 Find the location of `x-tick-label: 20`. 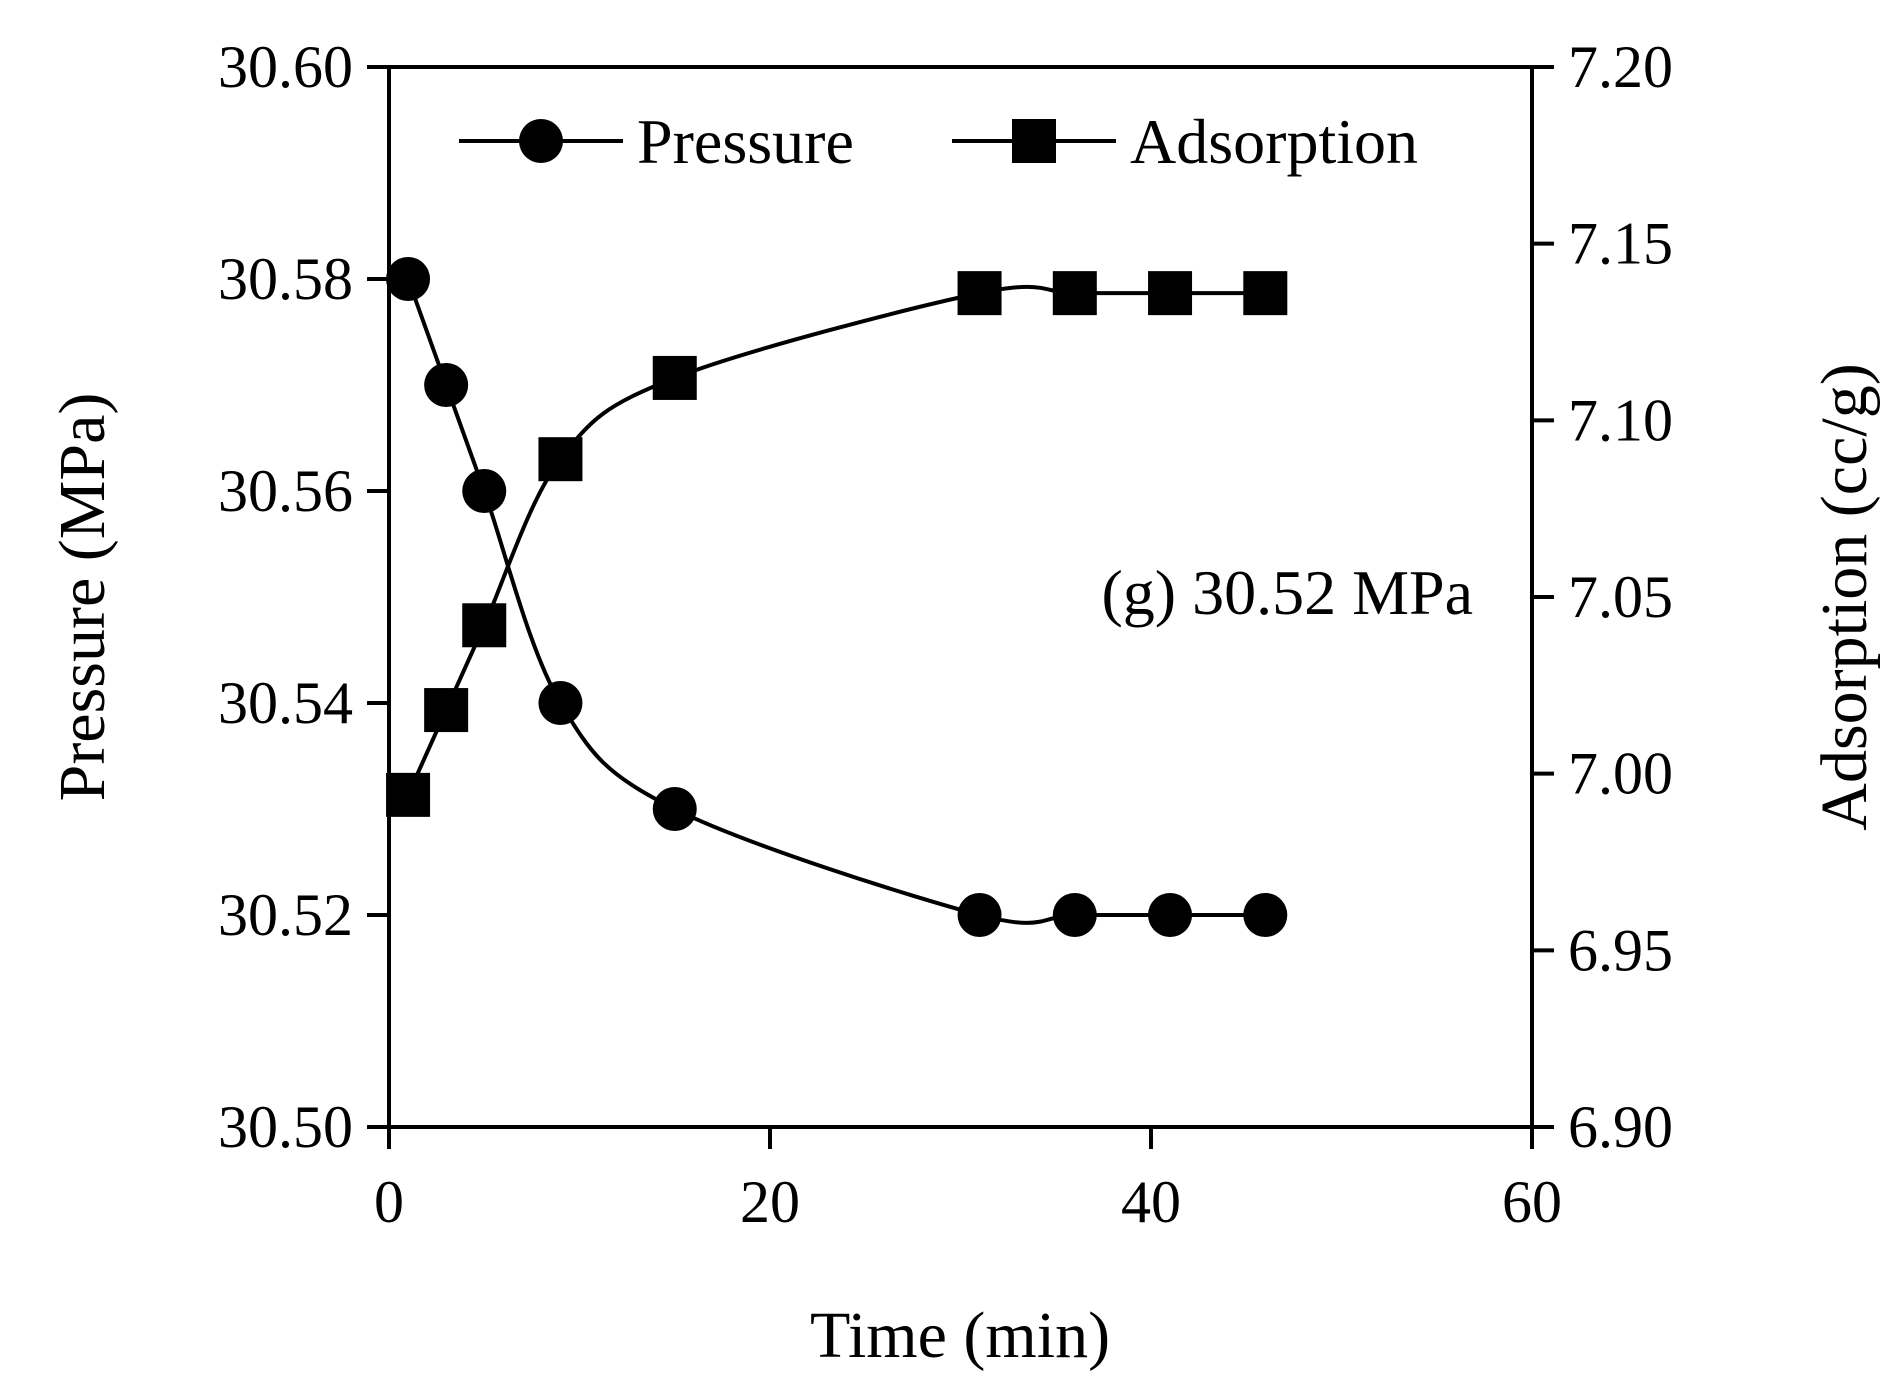

x-tick-label: 20 is located at coordinates (770, 1202).